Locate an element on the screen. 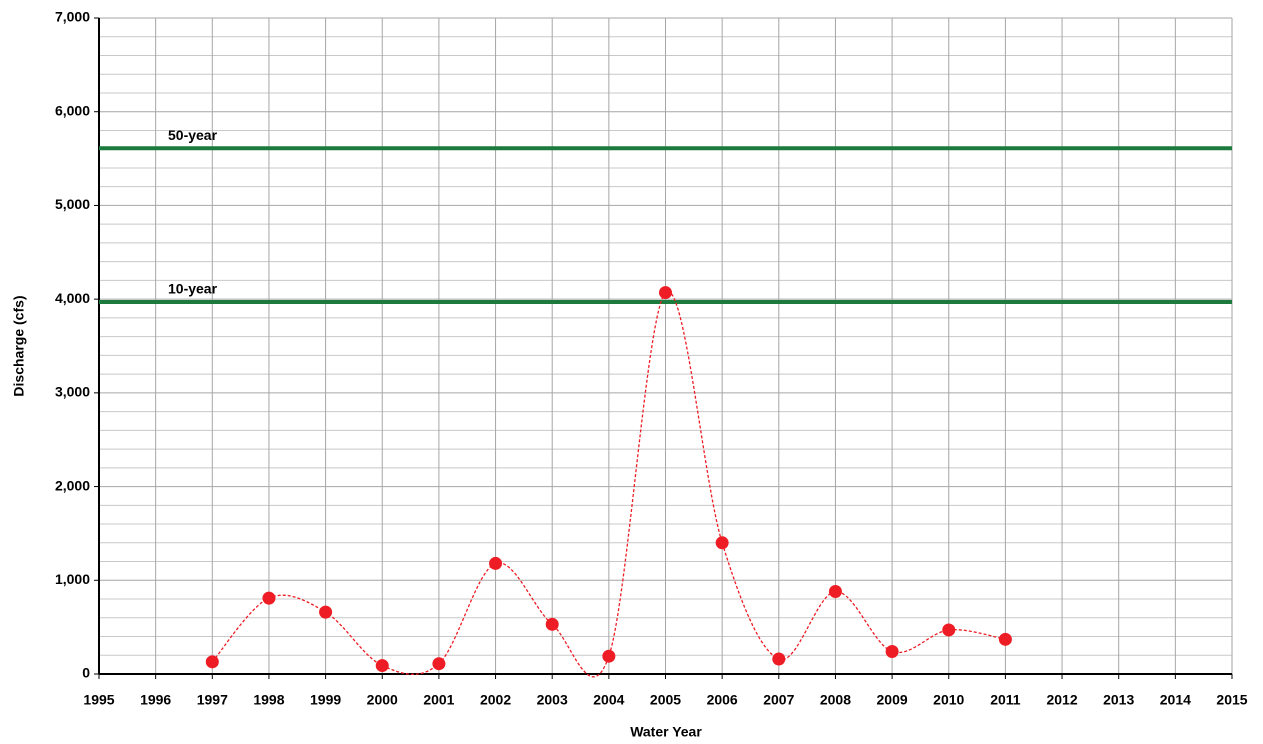  x-tick-label: 2014 is located at coordinates (1175, 700).